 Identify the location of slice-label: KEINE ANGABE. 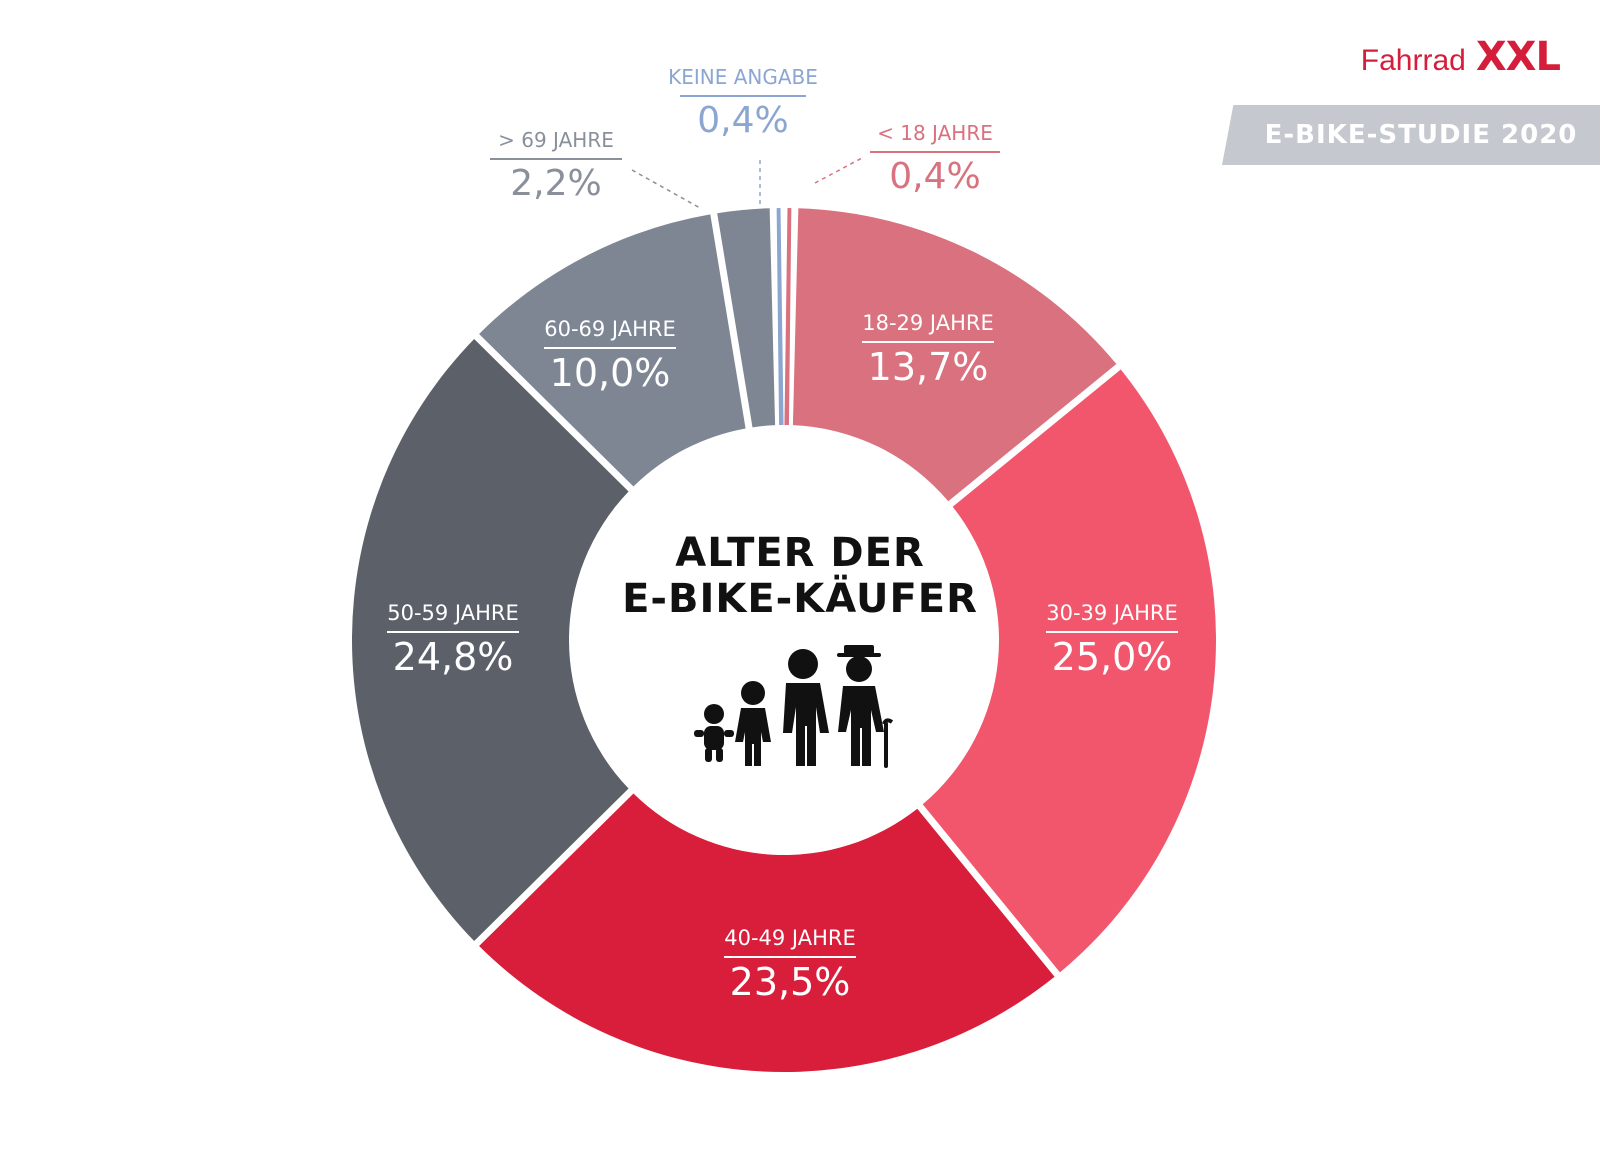
(743, 77).